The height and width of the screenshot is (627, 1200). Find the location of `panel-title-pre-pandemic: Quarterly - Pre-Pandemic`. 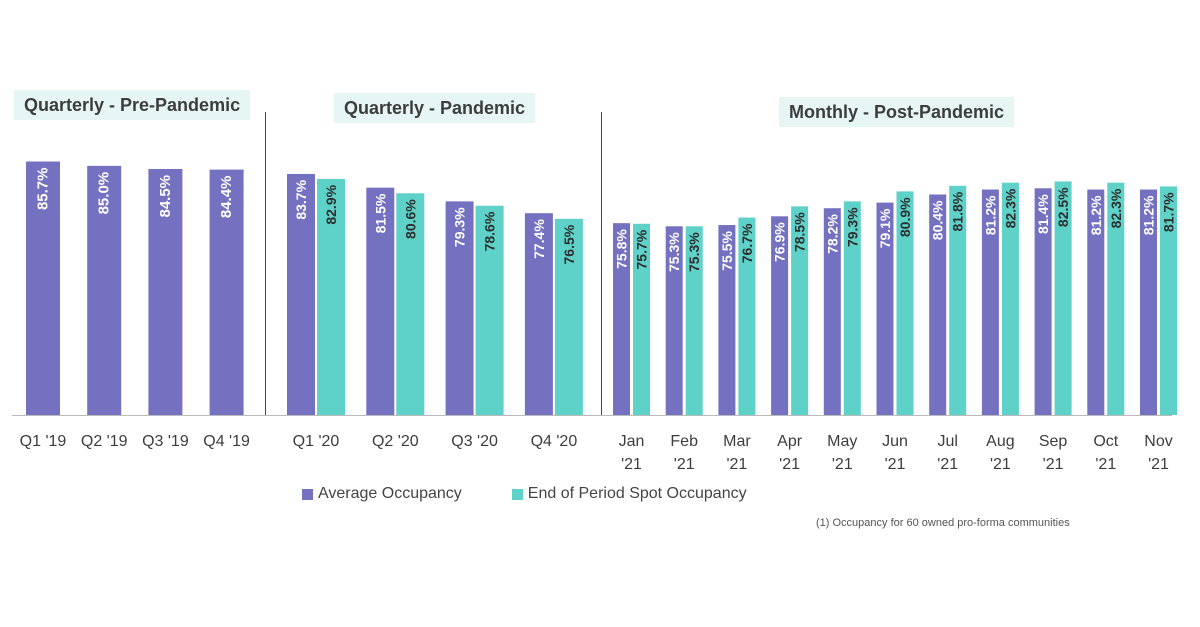

panel-title-pre-pandemic: Quarterly - Pre-Pandemic is located at coordinates (132, 105).